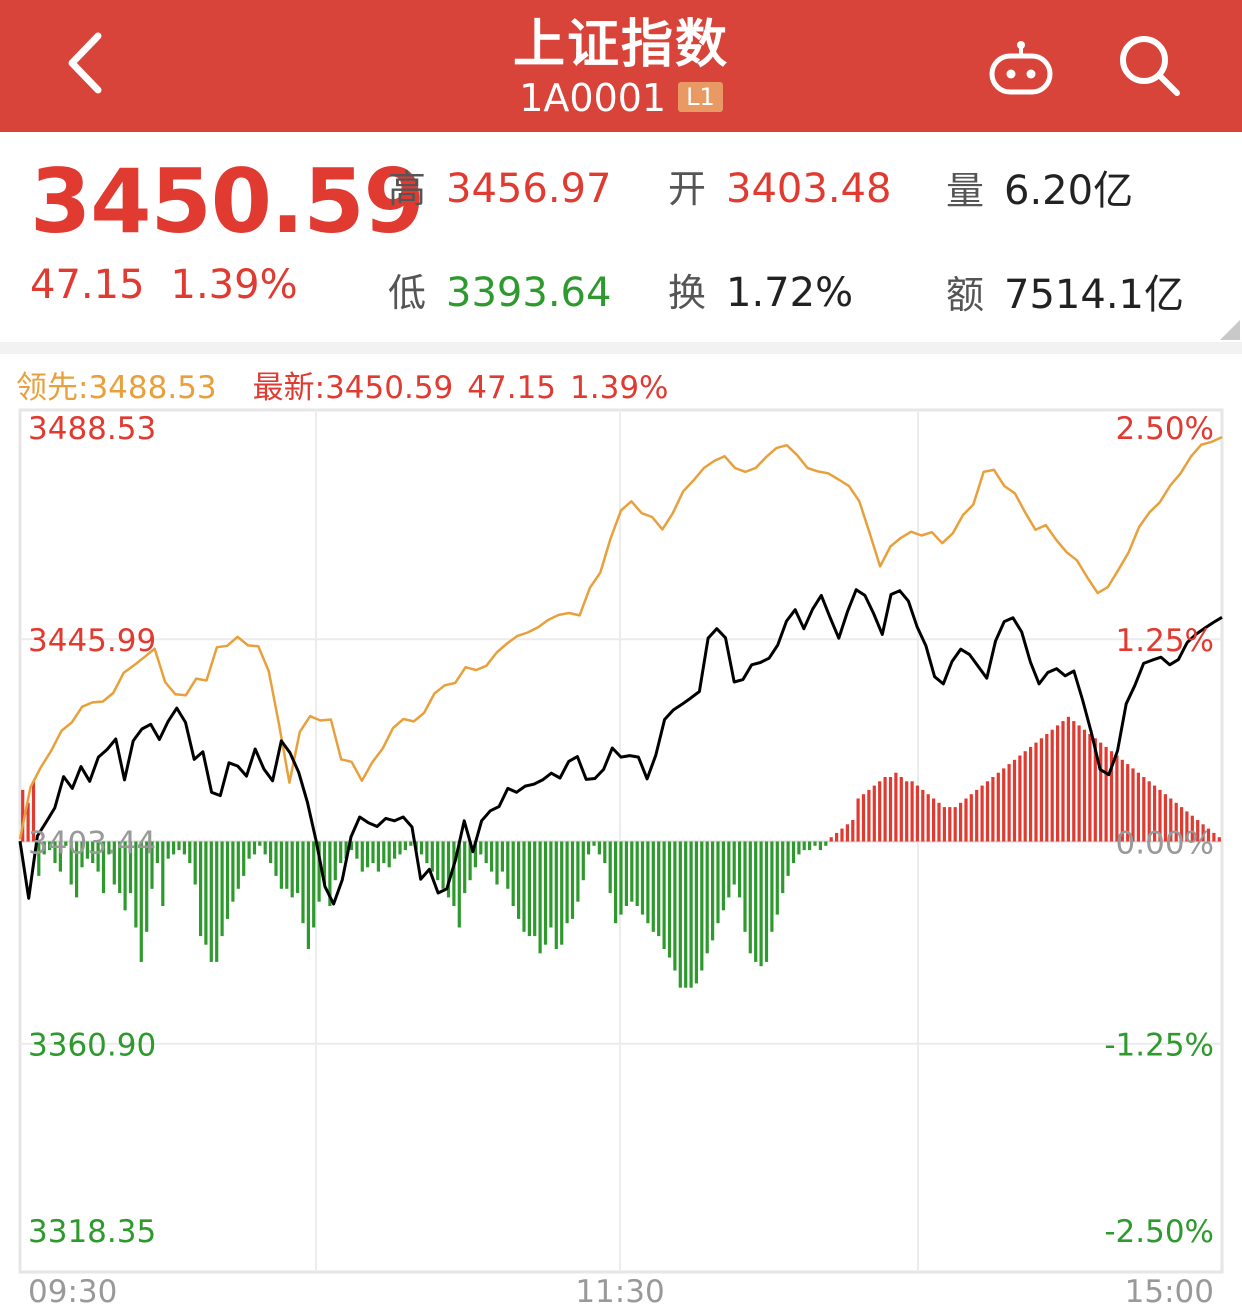  What do you see at coordinates (687, 293) in the screenshot?
I see `turnover-label: 换` at bounding box center [687, 293].